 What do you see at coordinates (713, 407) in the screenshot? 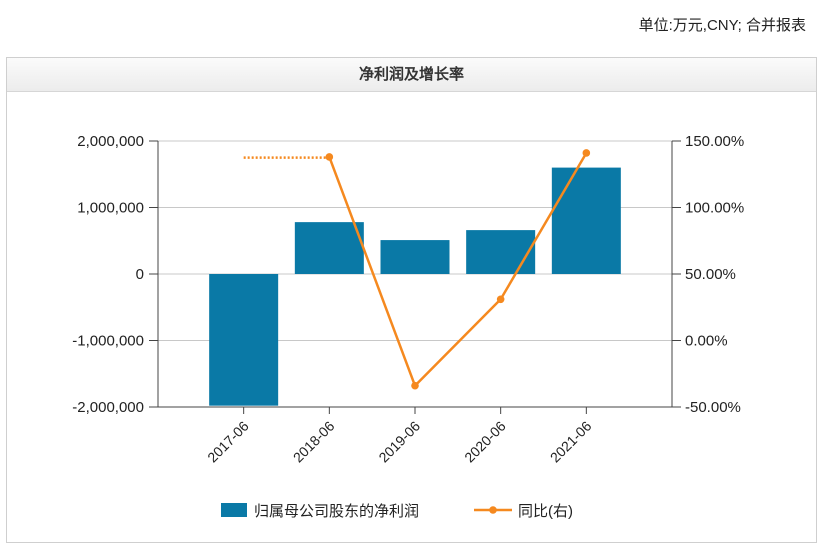
I see `y-right-tick-label: -50.00%` at bounding box center [713, 407].